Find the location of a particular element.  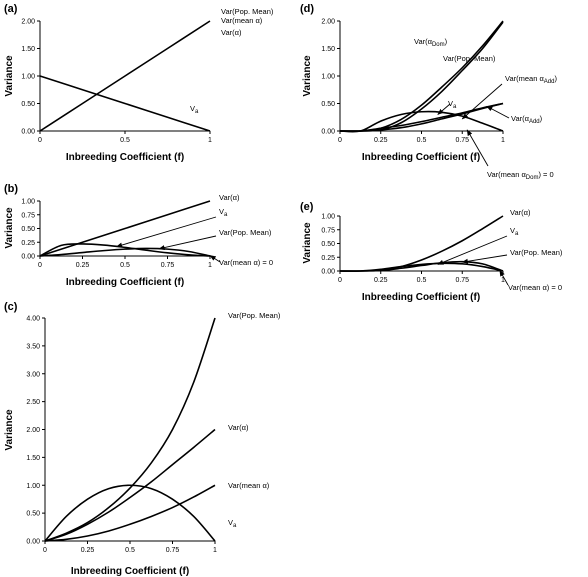

y-tick-label-b: 1.00 is located at coordinates (28, 202).